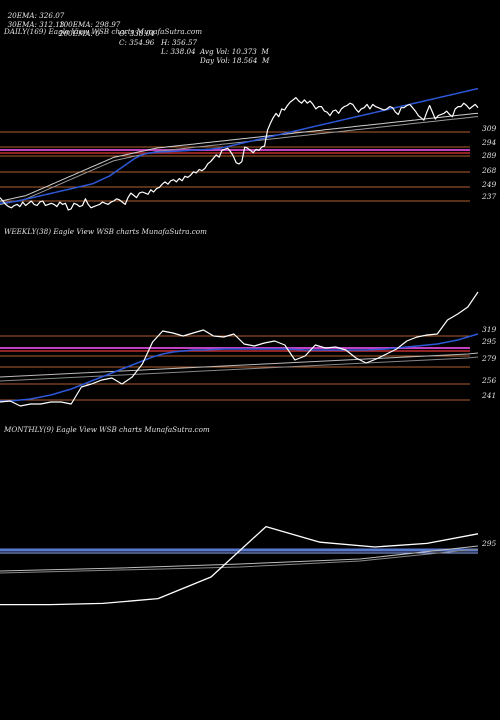 This screenshot has width=500, height=720. Describe the element at coordinates (488, 395) in the screenshot. I see `weekly-y-label: 241` at that location.